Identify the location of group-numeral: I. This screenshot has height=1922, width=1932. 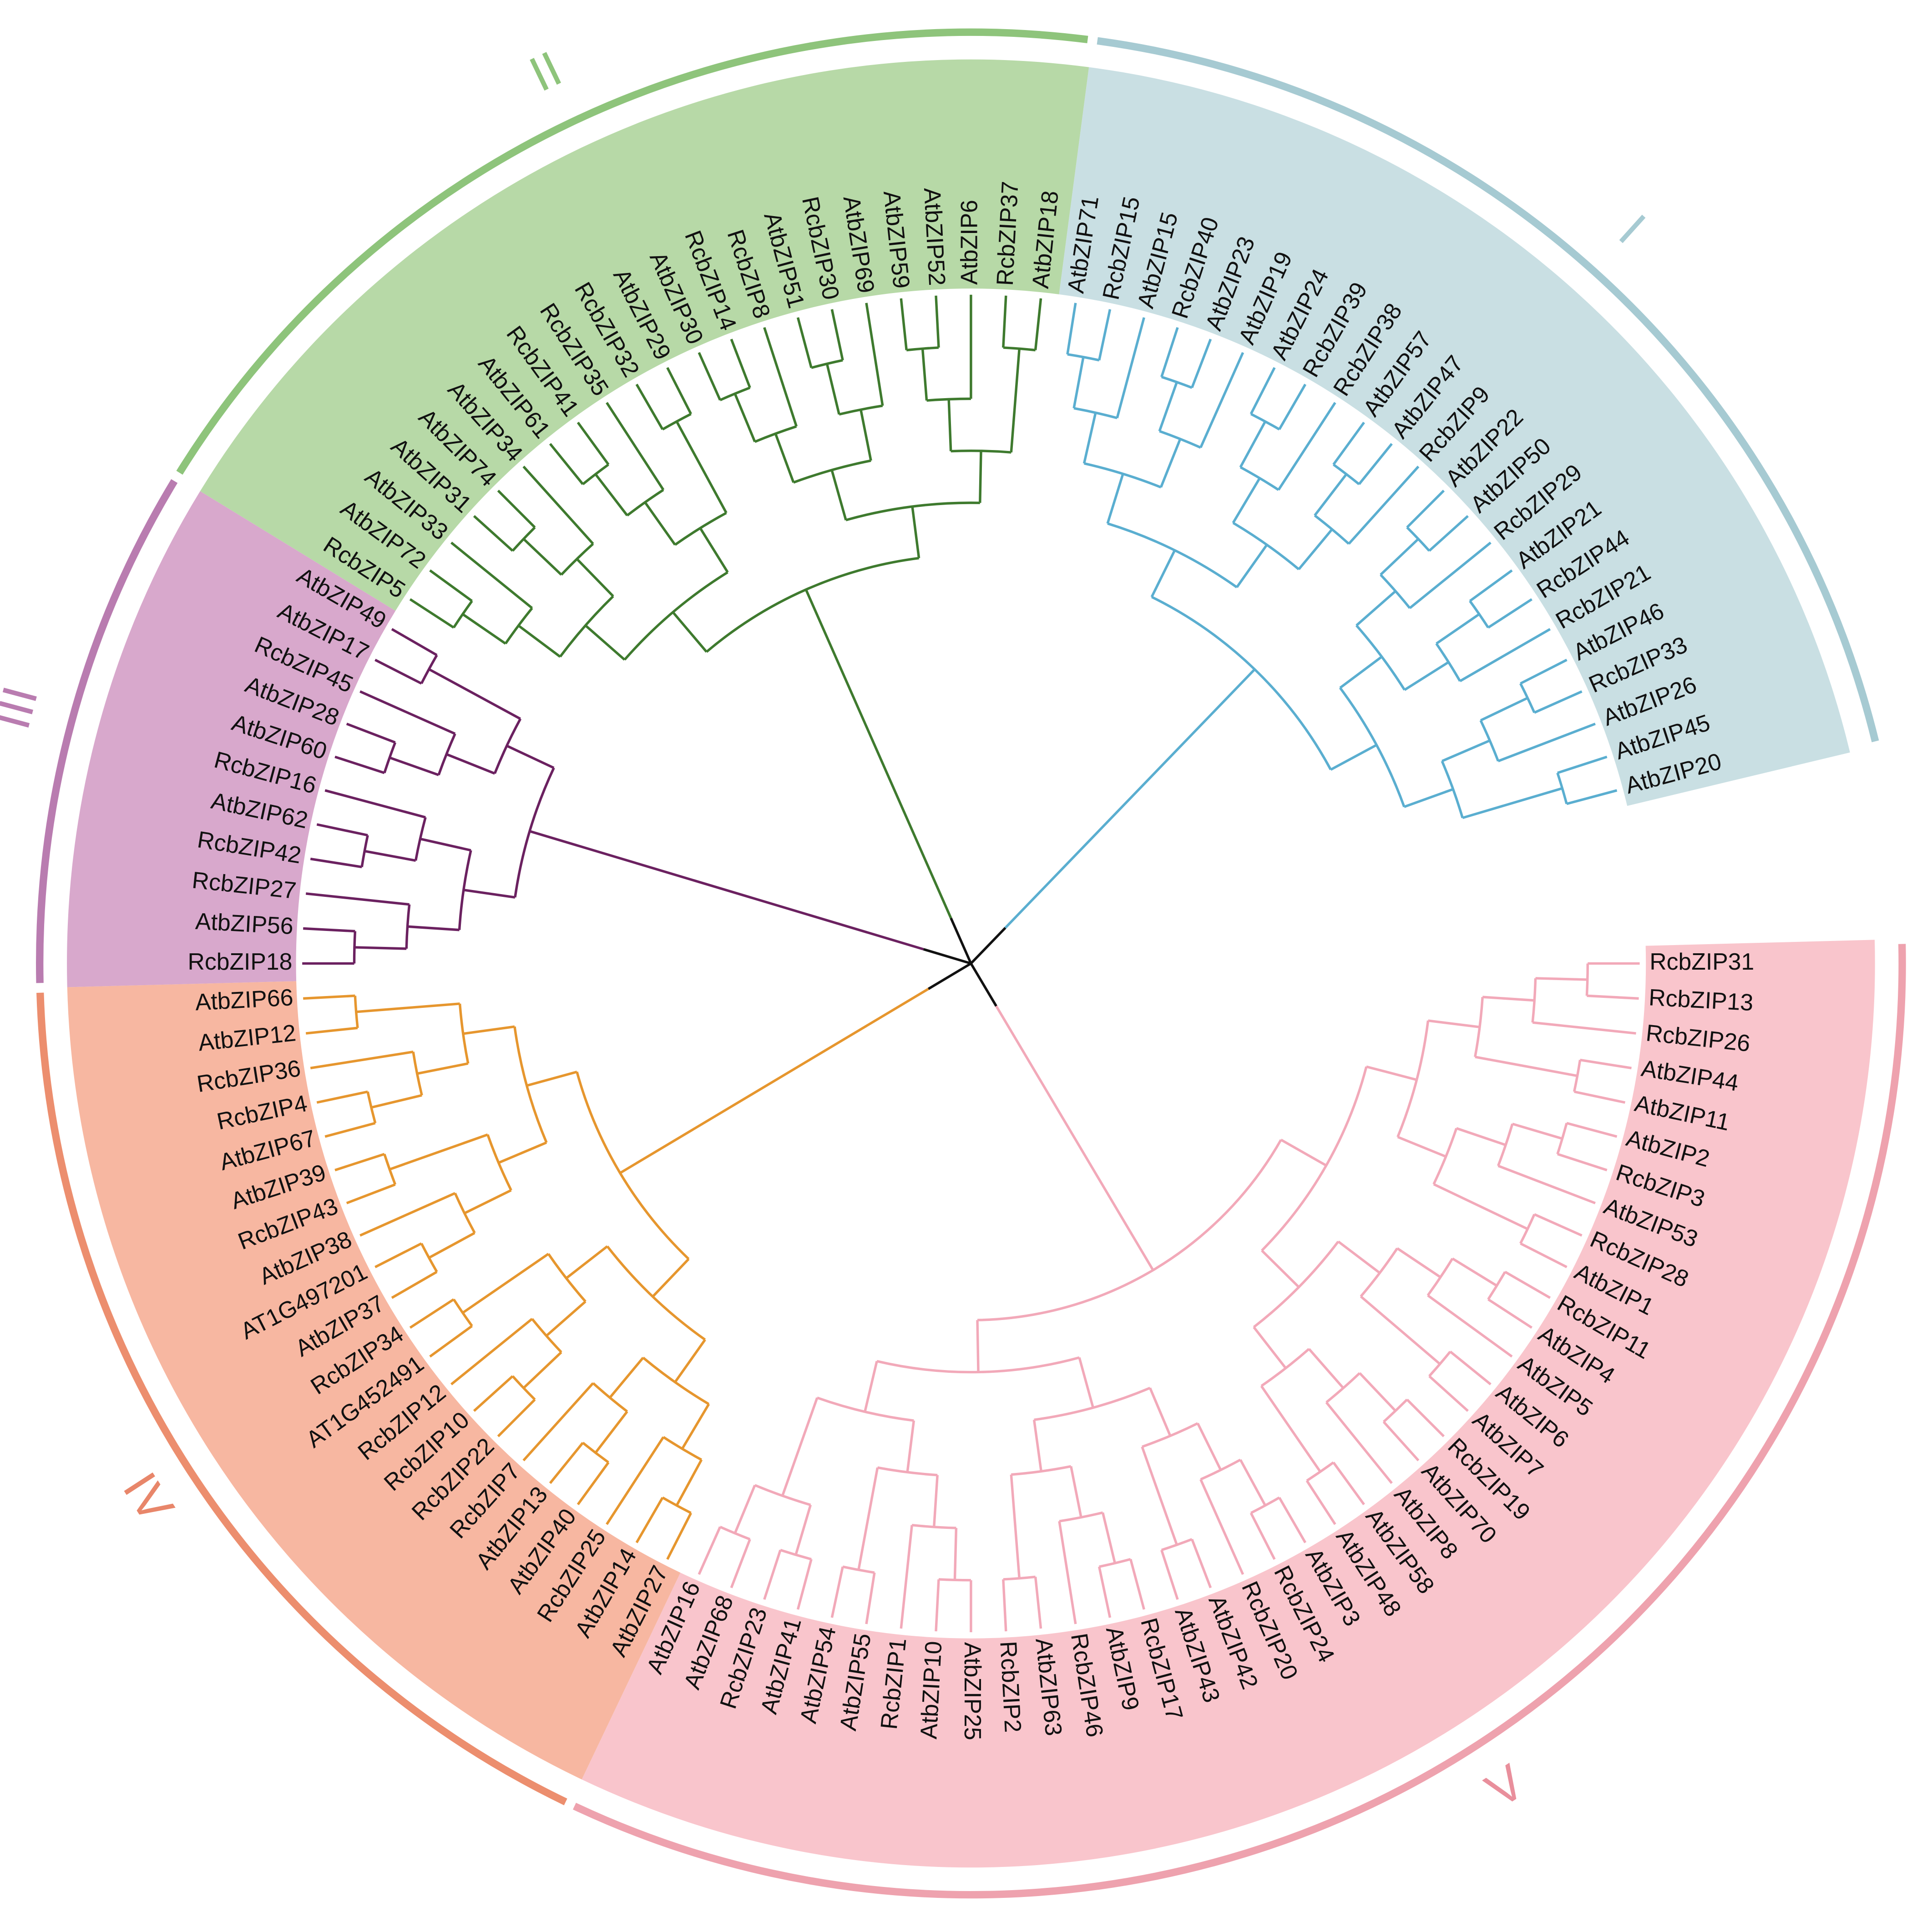
(1632, 229).